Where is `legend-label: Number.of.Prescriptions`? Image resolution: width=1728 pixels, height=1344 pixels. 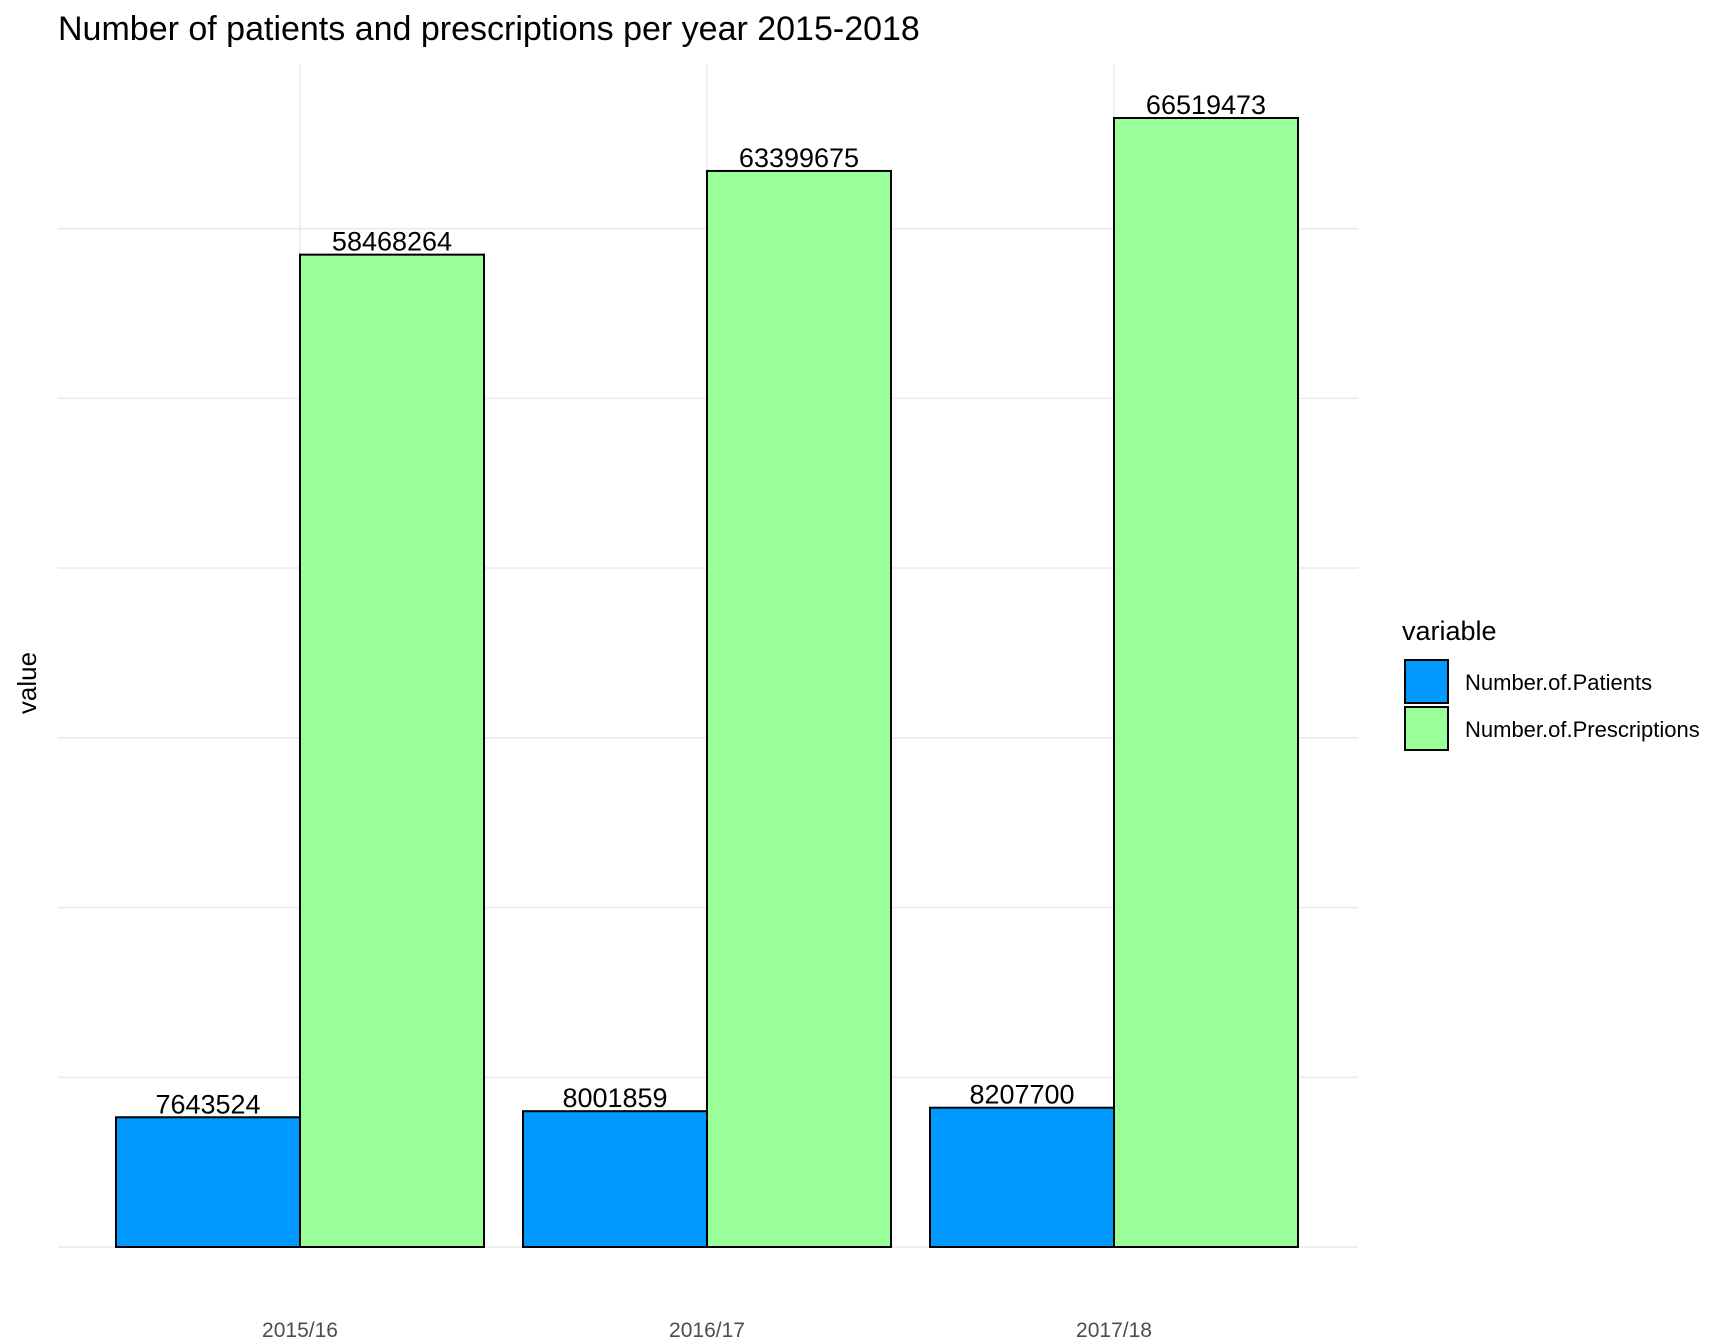 legend-label: Number.of.Prescriptions is located at coordinates (1582, 729).